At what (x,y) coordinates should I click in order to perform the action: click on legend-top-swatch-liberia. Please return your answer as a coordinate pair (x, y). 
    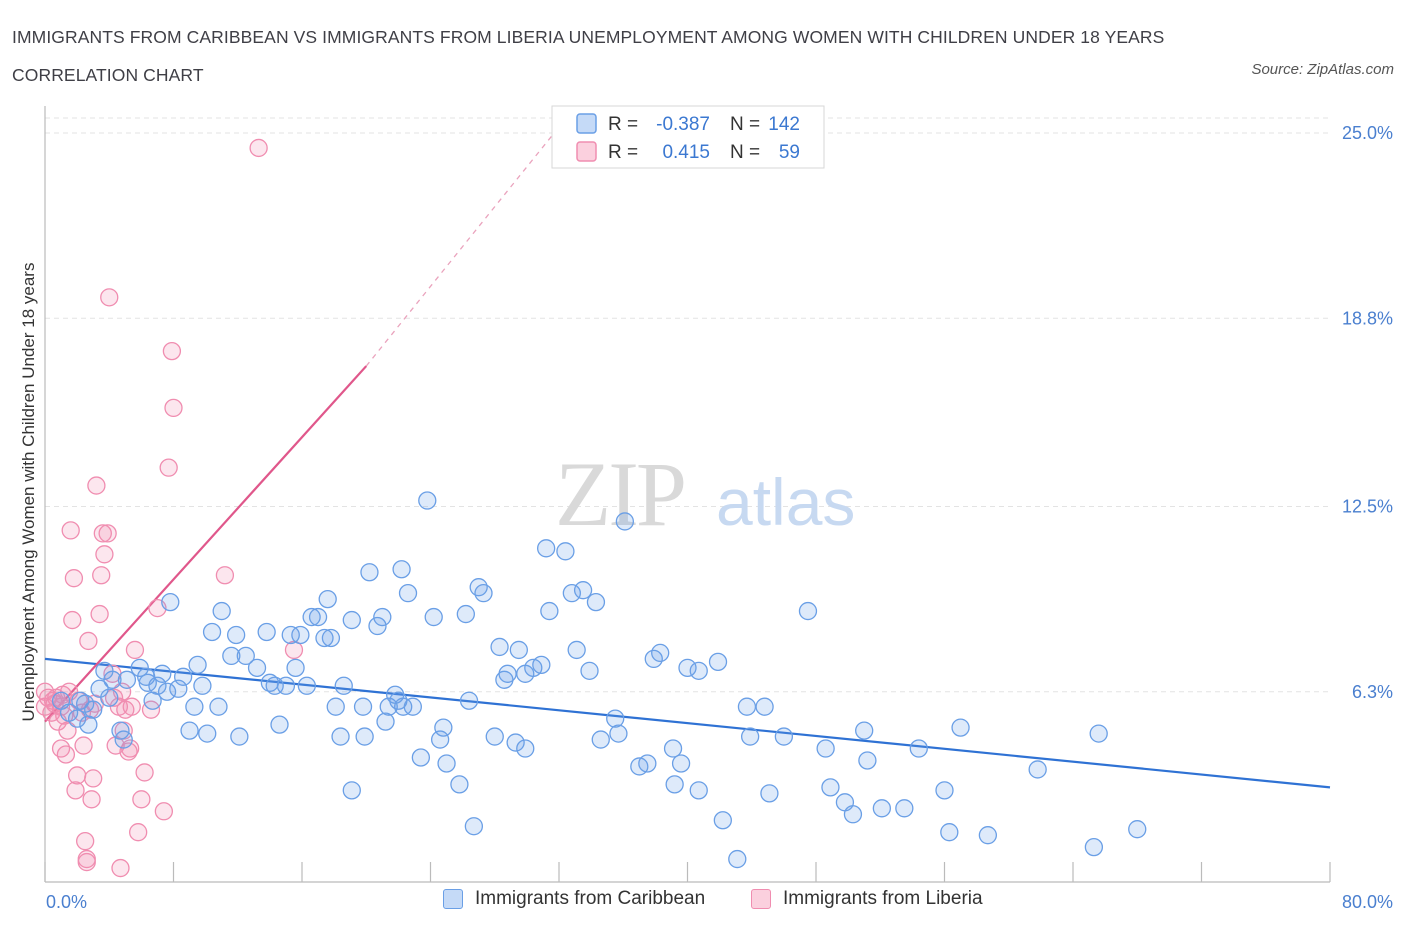
    Looking at the image, I should click on (586, 151).